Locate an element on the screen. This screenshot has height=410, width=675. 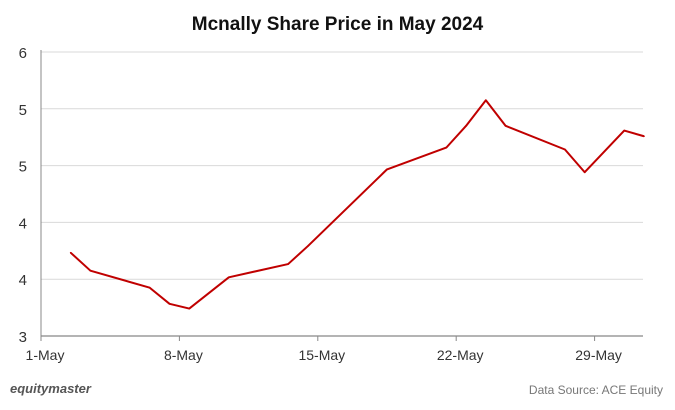
x-tick-label: 29-May is located at coordinates (598, 355).